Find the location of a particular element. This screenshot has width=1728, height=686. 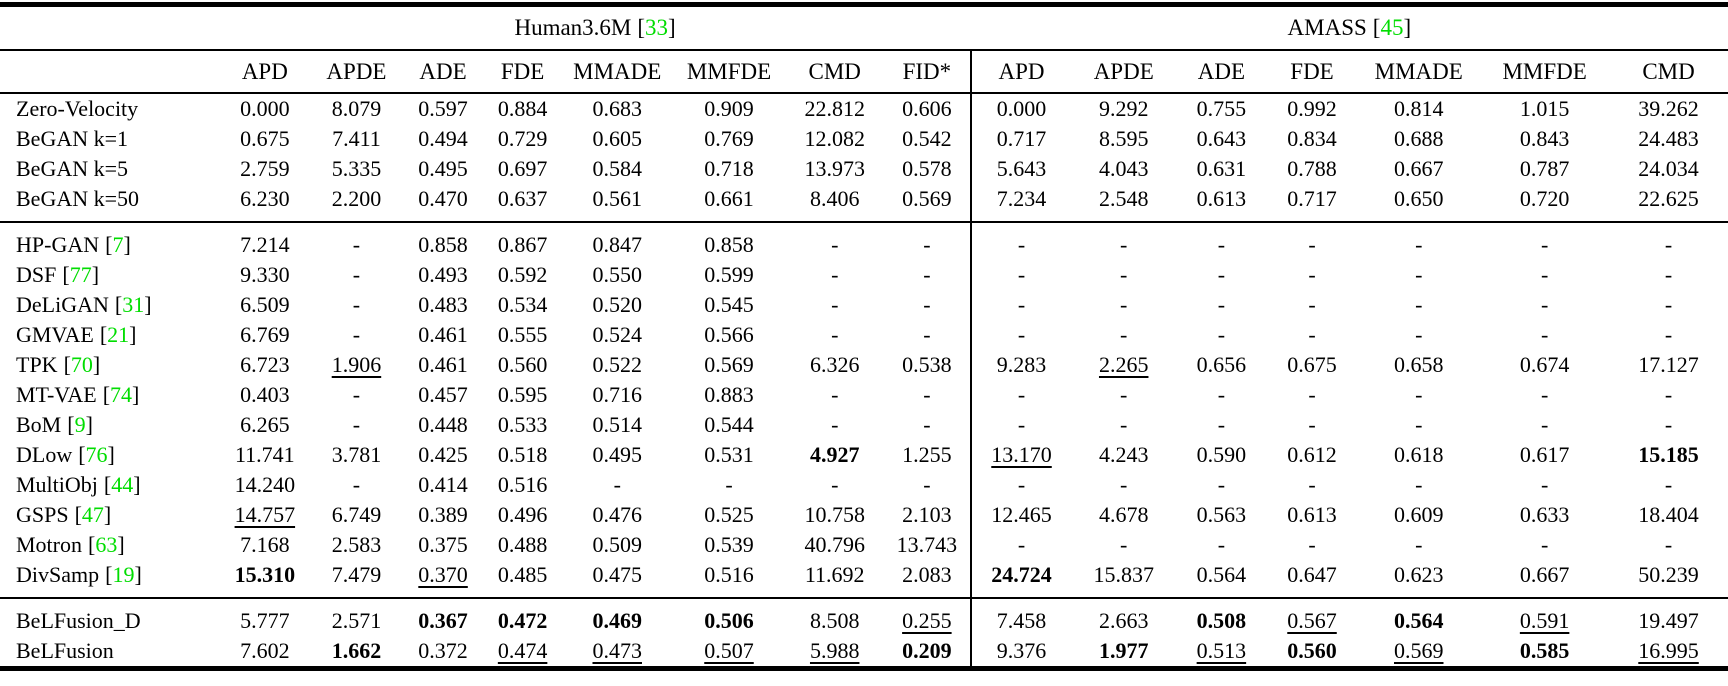

dataset-label: AMASS is located at coordinates (1327, 27).